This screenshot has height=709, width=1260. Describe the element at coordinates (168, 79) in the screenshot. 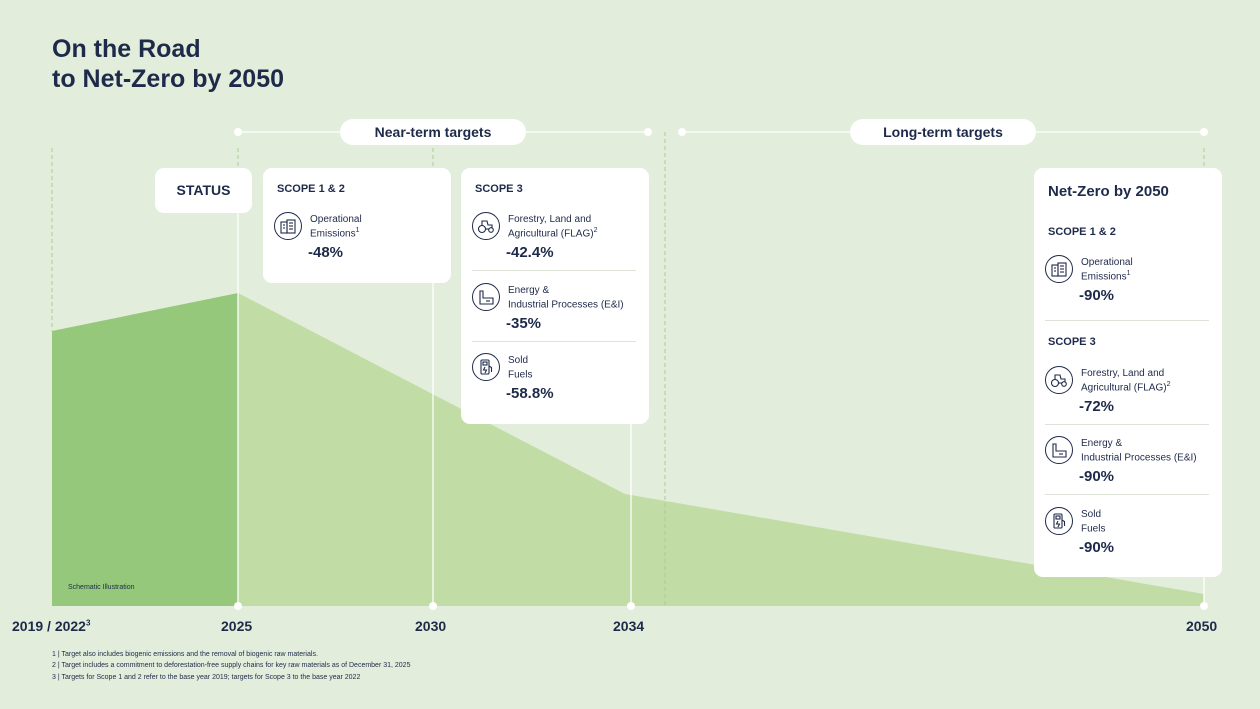

I see `title-line-2: to Net-Zero by 2050` at that location.